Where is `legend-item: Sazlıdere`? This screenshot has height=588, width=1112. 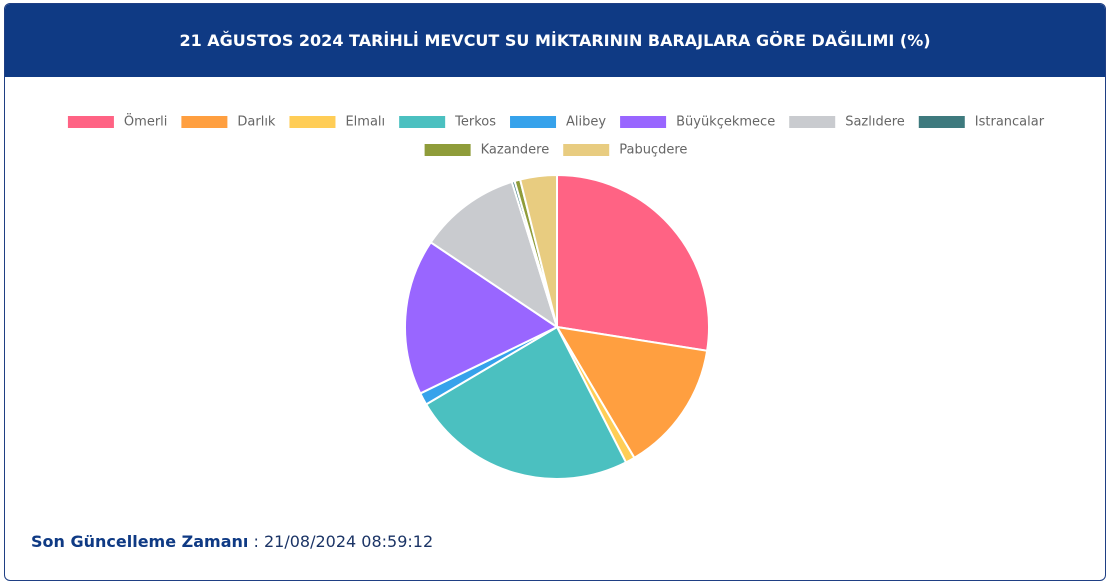
legend-item: Sazlıdere is located at coordinates (847, 122).